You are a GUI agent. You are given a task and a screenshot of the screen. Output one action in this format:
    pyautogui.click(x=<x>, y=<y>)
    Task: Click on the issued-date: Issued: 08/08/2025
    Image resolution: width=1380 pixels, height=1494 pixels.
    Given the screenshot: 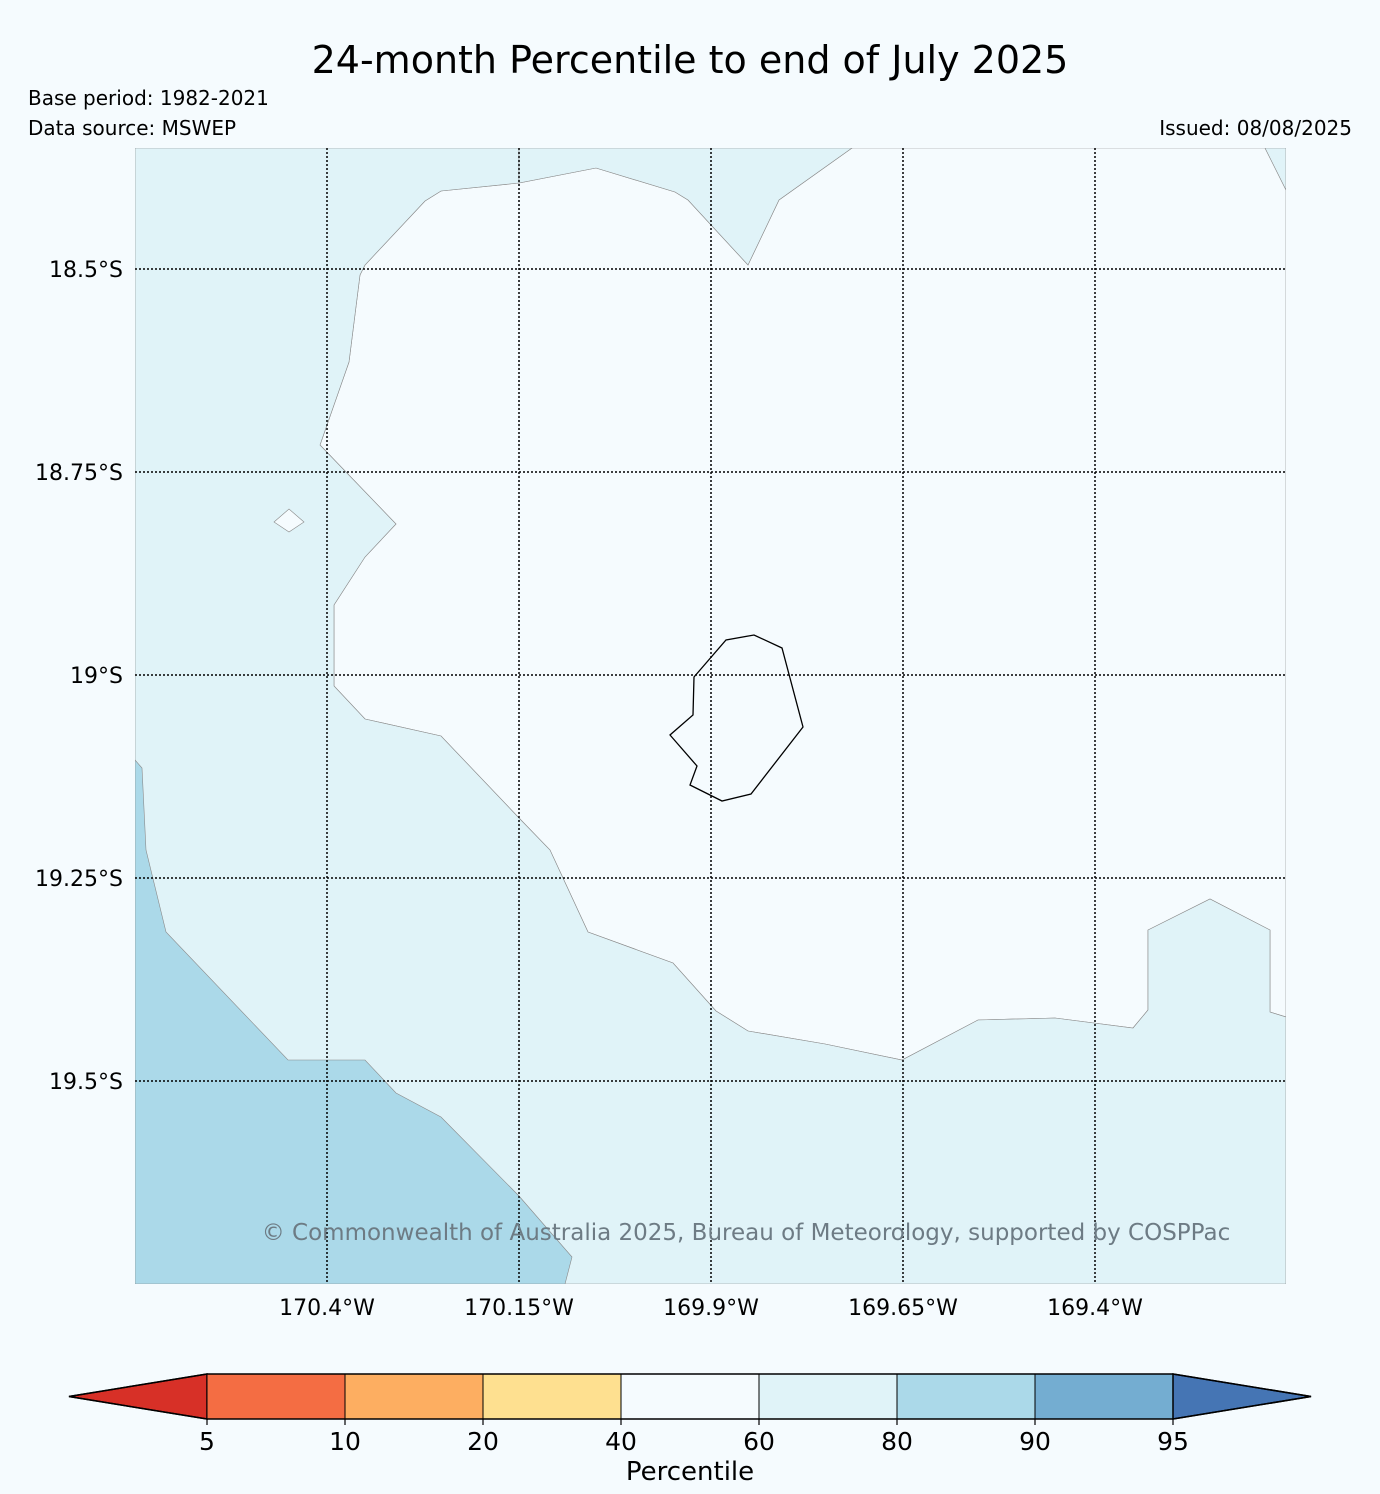 What is the action you would take?
    pyautogui.click(x=1255, y=128)
    